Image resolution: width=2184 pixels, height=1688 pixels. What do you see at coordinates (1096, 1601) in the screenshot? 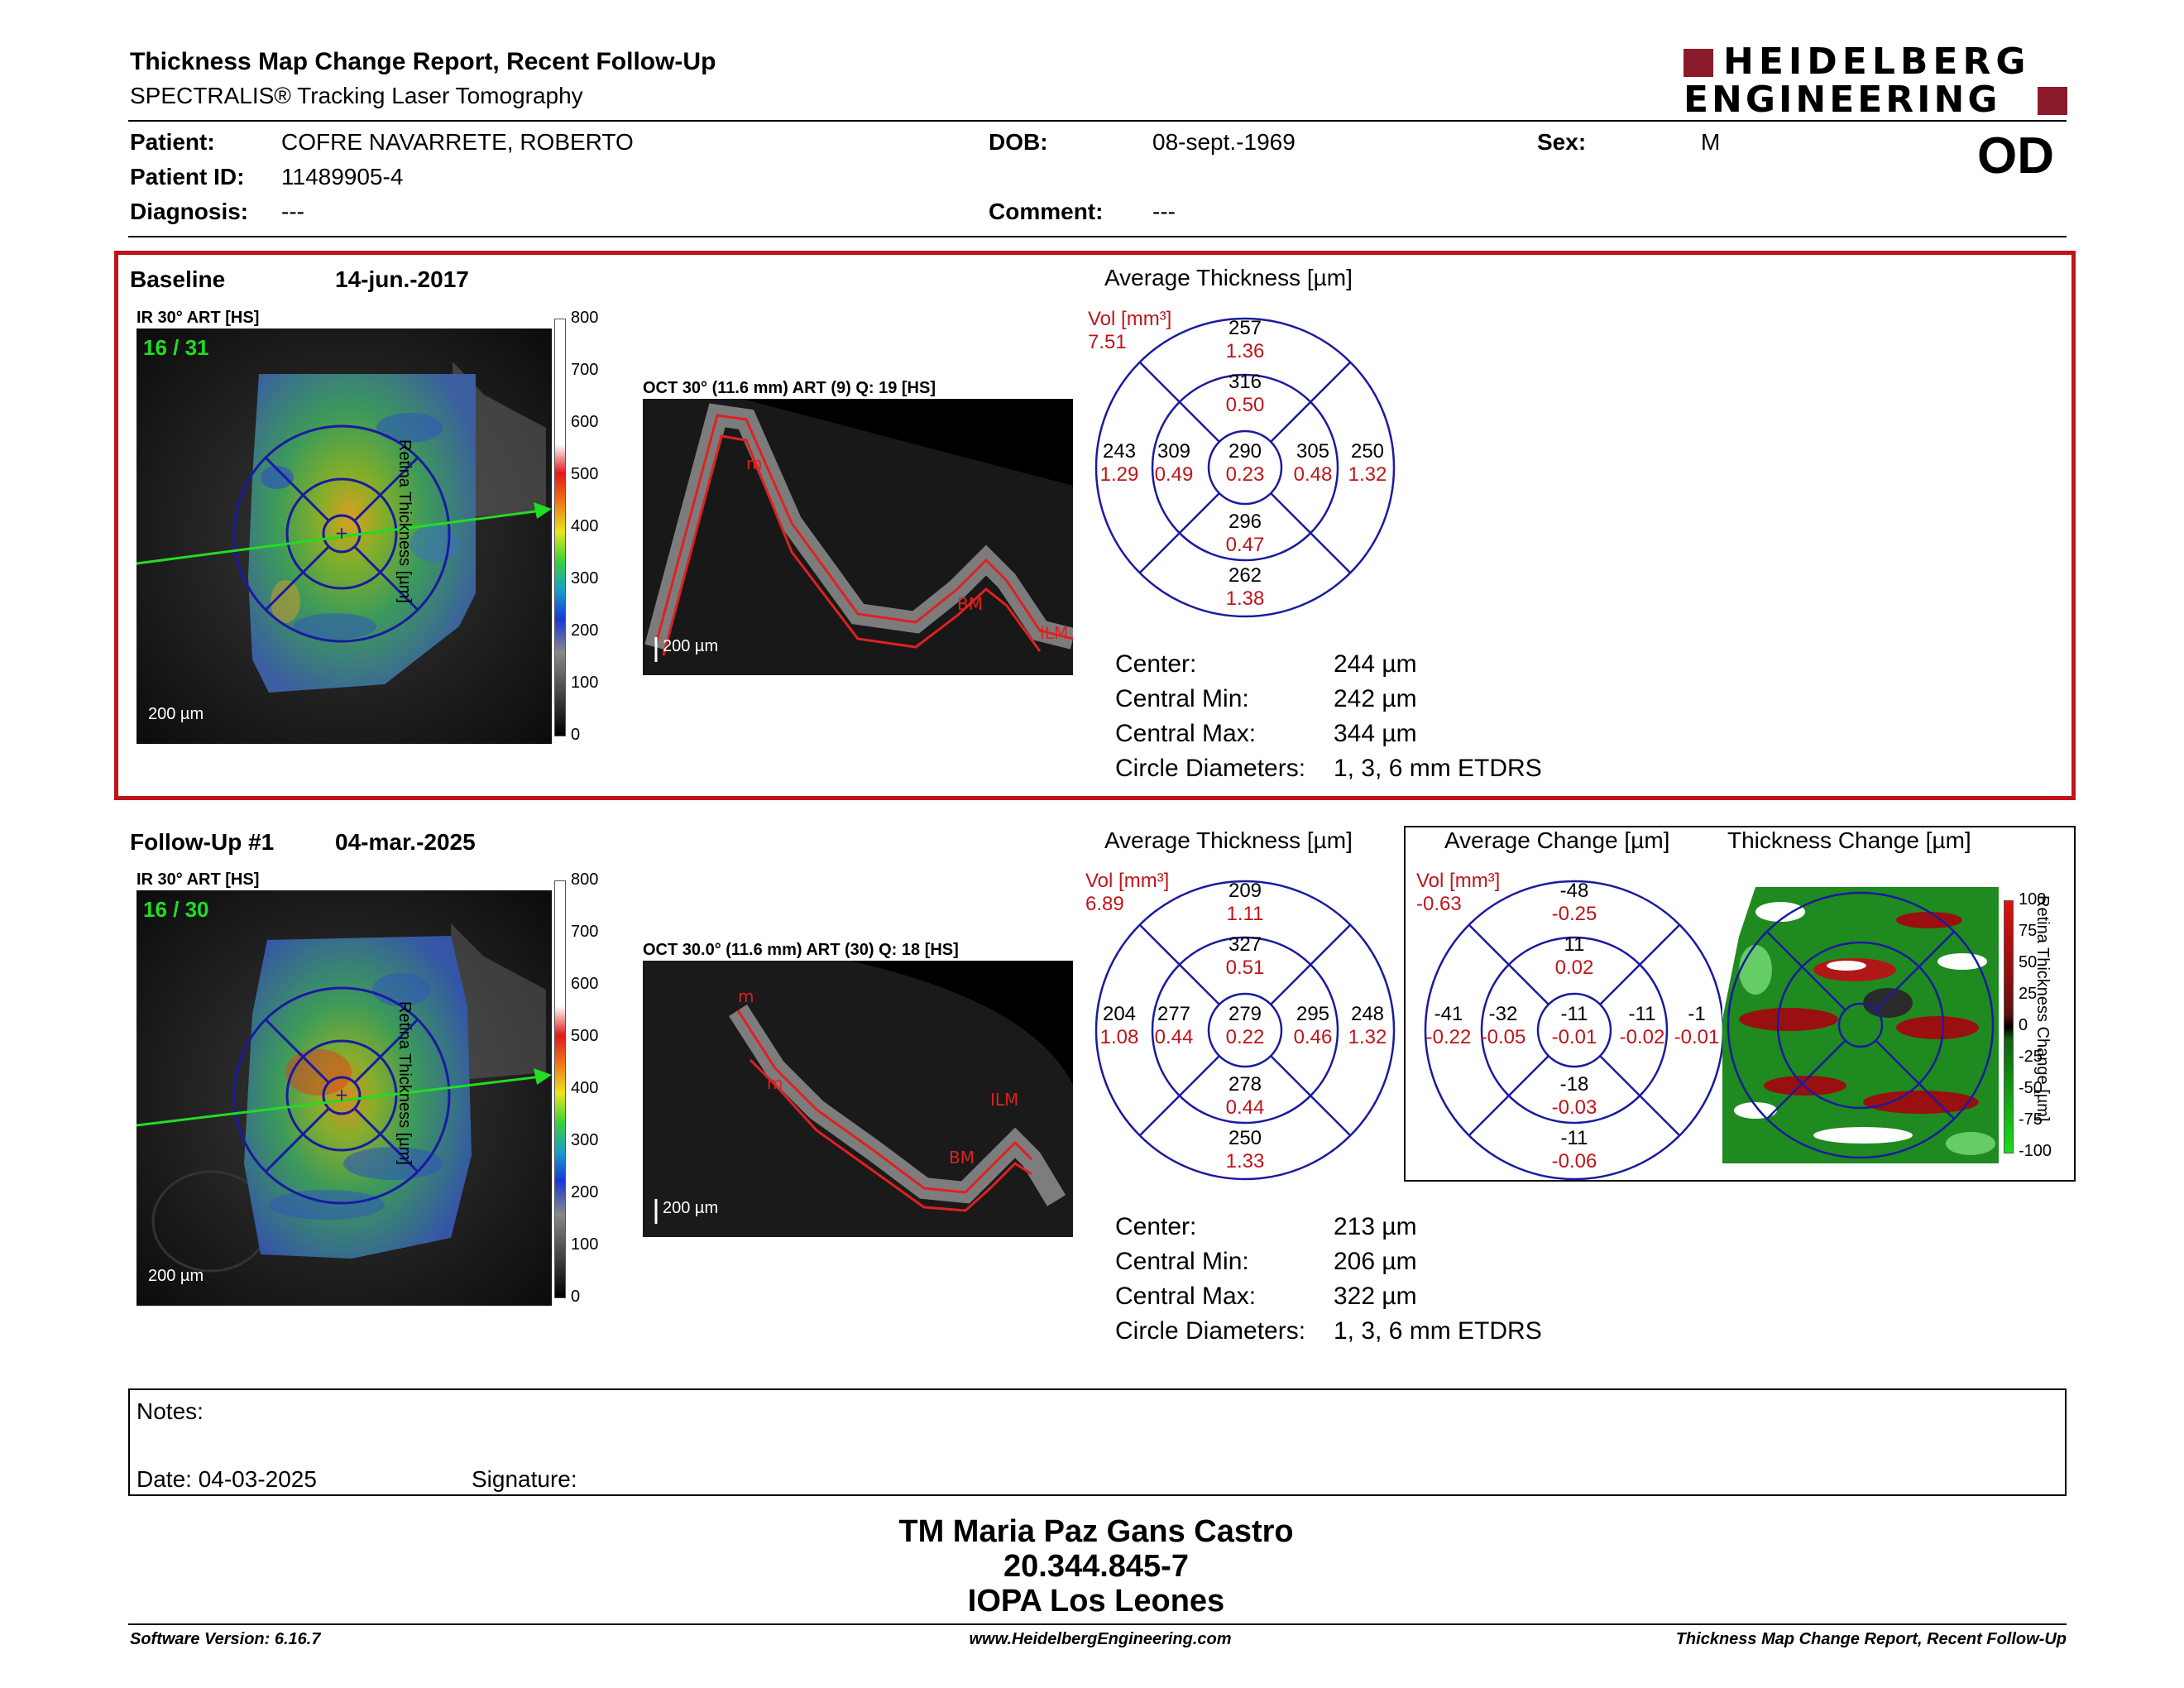
I see `signature-place: IOPA Los Leones` at bounding box center [1096, 1601].